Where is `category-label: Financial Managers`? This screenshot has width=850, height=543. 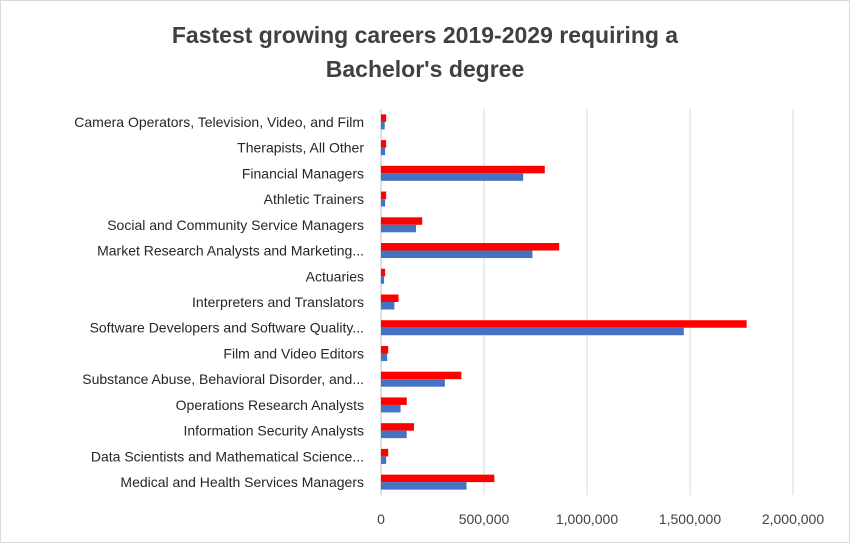
category-label: Financial Managers is located at coordinates (303, 173).